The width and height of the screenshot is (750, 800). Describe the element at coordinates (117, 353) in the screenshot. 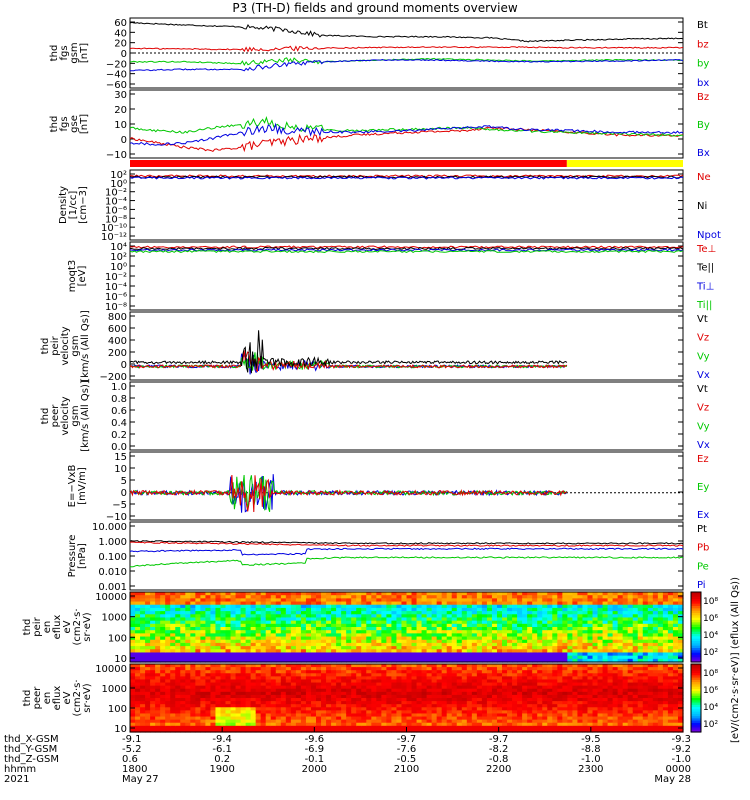

I see `y-tick-label: 200` at that location.